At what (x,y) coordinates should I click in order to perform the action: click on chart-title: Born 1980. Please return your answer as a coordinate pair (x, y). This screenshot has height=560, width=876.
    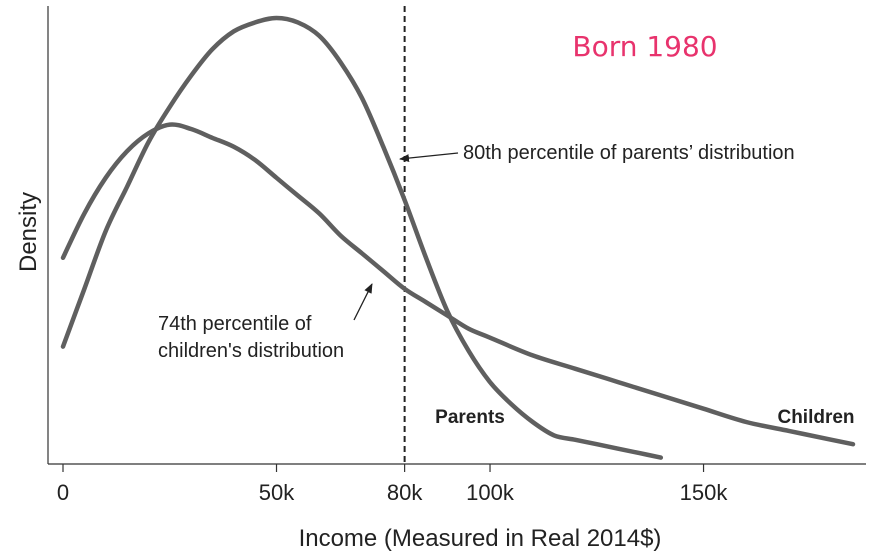
    Looking at the image, I should click on (644, 46).